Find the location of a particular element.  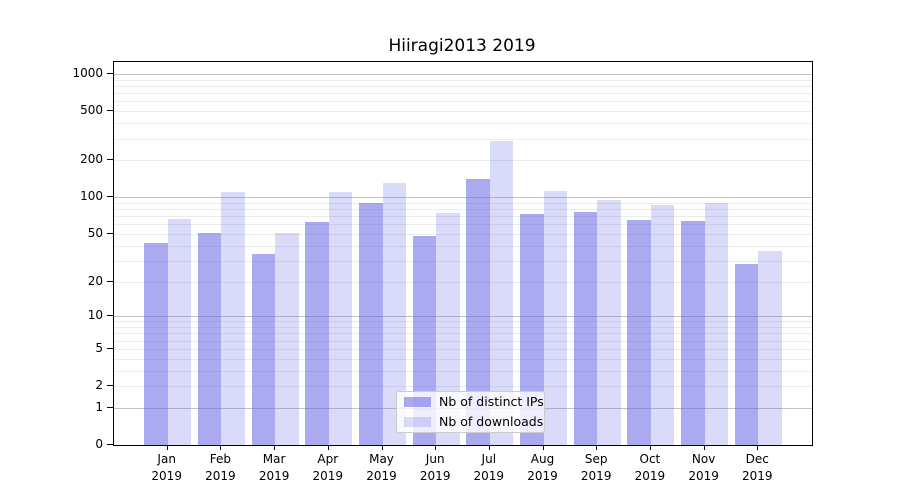

y-tick-label: 50 is located at coordinates (95, 232).